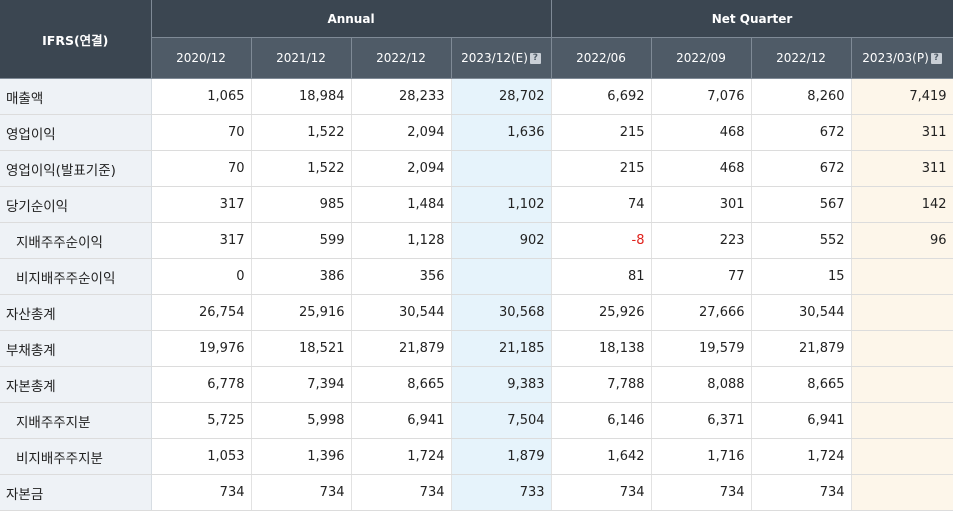 The height and width of the screenshot is (530, 953). Describe the element at coordinates (301, 96) in the screenshot. I see `table-cell: 18,984` at that location.